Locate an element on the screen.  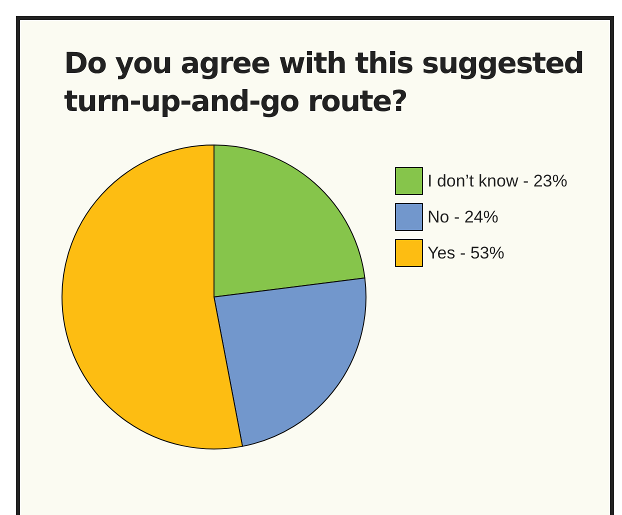
legend-label: No - 24% is located at coordinates (463, 217).